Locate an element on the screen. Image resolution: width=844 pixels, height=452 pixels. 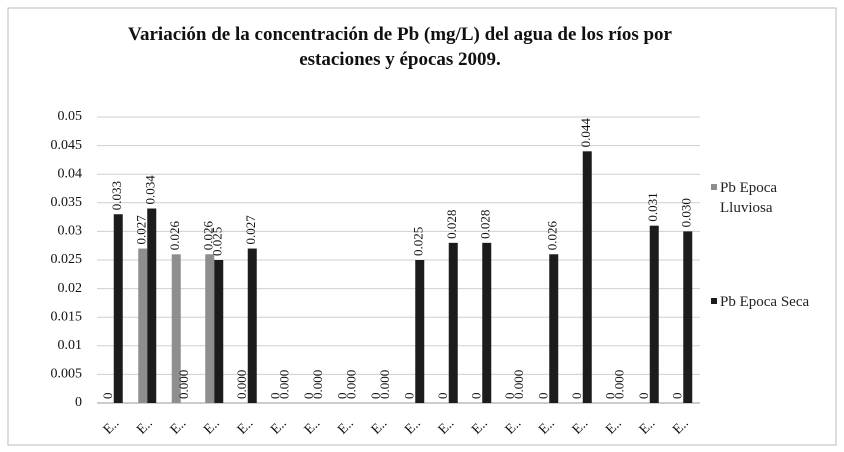
data-label: 0.031 is located at coordinates (652, 206).